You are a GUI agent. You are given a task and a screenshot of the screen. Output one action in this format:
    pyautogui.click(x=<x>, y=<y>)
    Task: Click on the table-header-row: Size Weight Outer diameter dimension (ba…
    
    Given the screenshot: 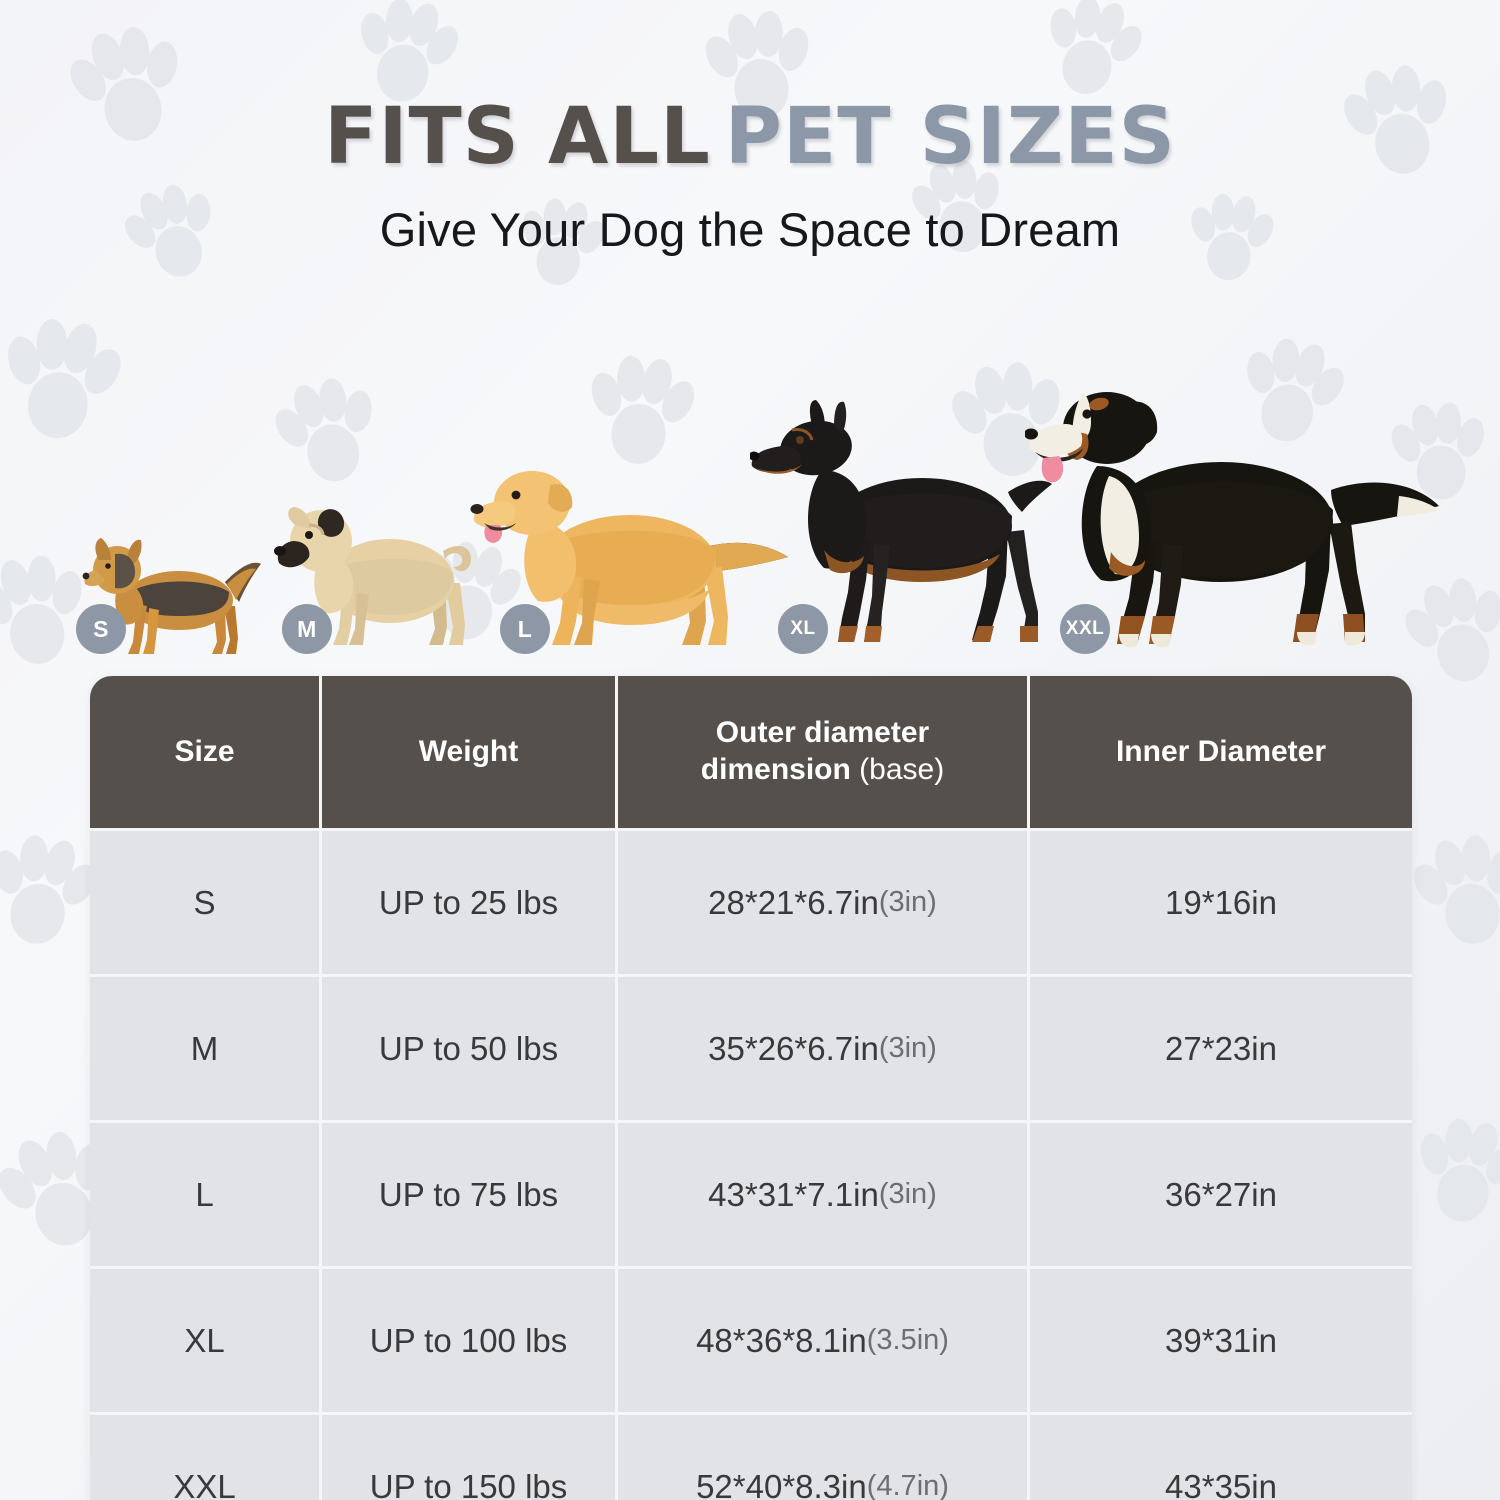 What is the action you would take?
    pyautogui.click(x=751, y=752)
    